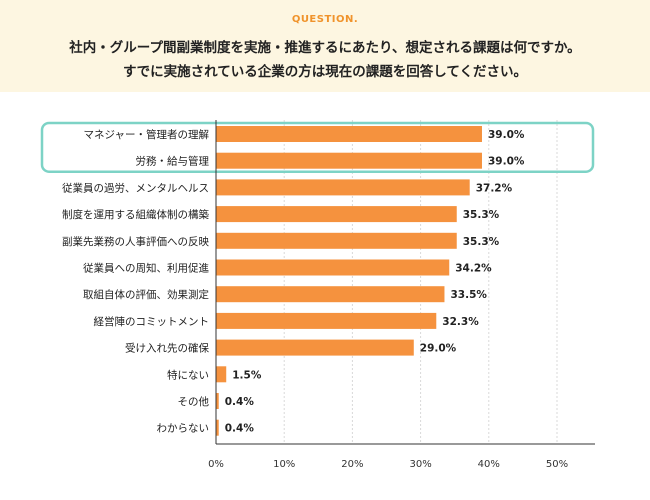 This screenshot has width=650, height=500. Describe the element at coordinates (325, 19) in the screenshot. I see `question-label: QUESTION.` at that location.